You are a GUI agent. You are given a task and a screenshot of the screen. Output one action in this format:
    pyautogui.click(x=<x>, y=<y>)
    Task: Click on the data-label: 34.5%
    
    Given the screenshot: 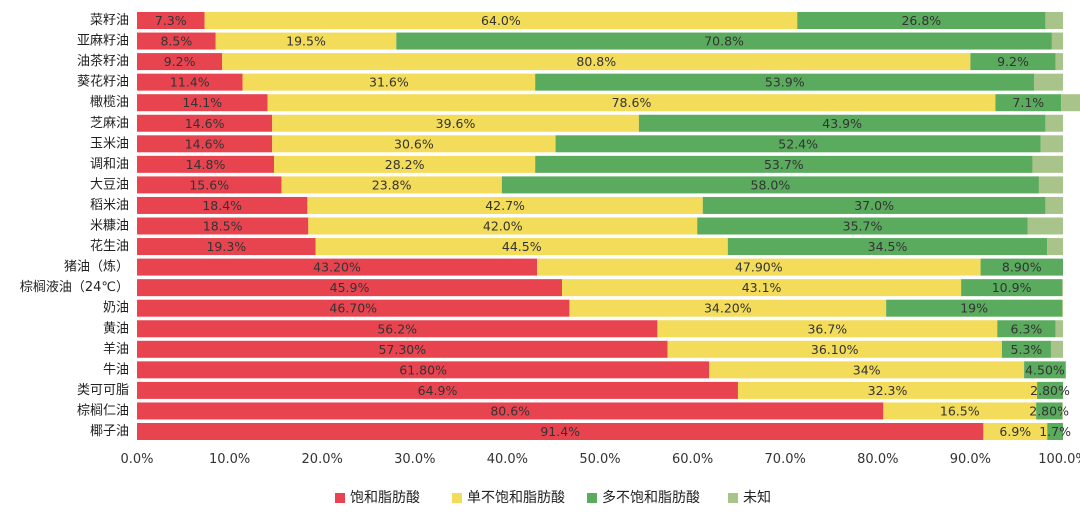 What is the action you would take?
    pyautogui.click(x=888, y=246)
    